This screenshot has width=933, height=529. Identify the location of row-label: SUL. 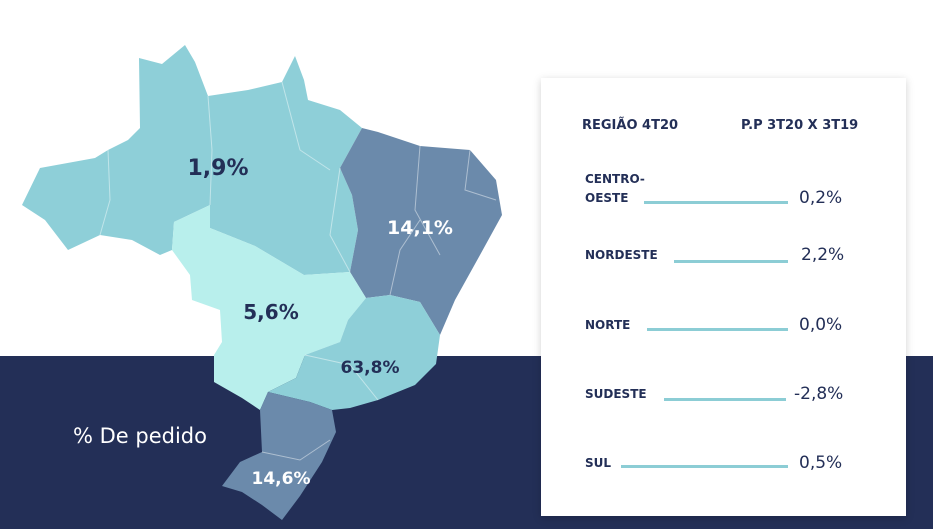
(598, 463).